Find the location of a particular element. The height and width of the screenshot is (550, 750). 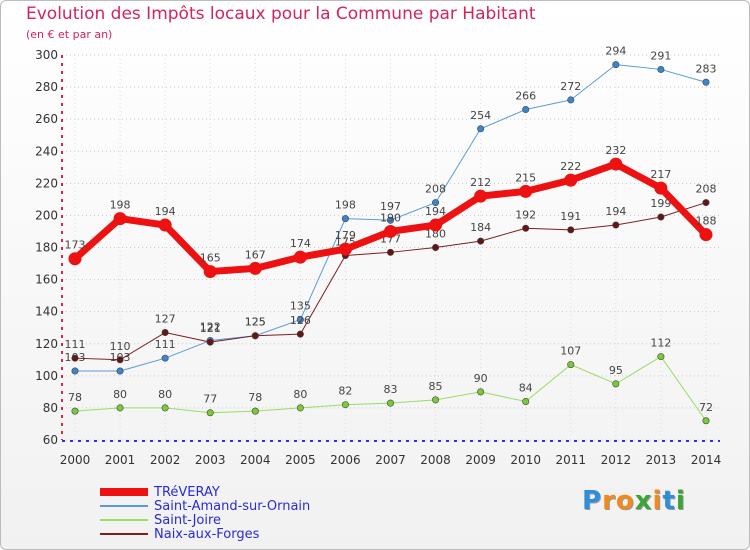

data-label-saint-joire: 78 is located at coordinates (255, 397).